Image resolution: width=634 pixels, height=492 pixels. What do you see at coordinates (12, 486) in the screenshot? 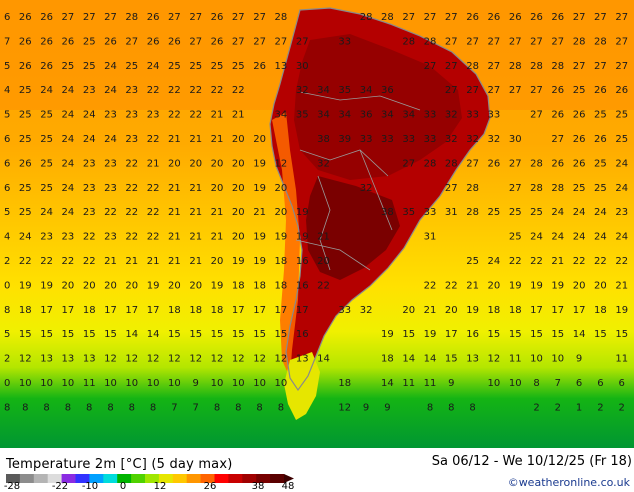
I see `legend-tick-label: -28` at bounding box center [12, 486].